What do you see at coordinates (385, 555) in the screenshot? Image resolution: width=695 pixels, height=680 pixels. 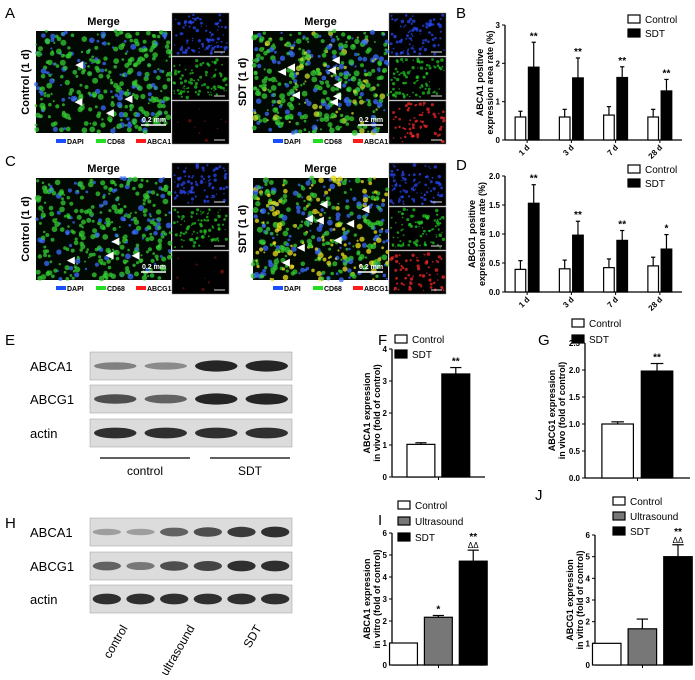 I see `y-tick-label: 5` at bounding box center [385, 555].